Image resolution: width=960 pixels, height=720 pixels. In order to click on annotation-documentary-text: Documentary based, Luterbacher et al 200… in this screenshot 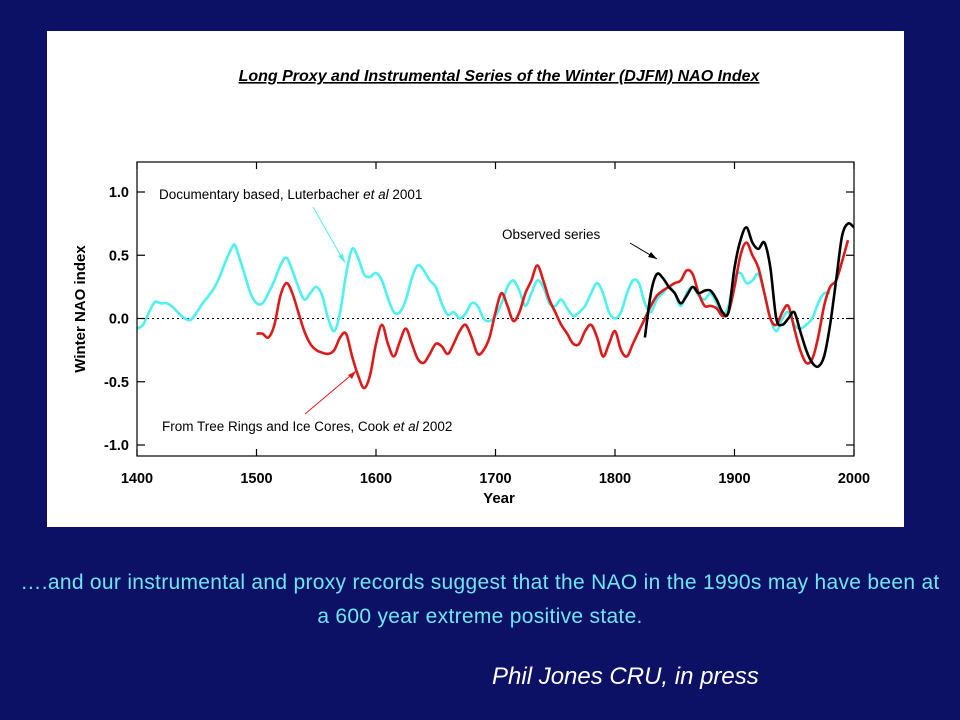, I will do `click(290, 194)`.